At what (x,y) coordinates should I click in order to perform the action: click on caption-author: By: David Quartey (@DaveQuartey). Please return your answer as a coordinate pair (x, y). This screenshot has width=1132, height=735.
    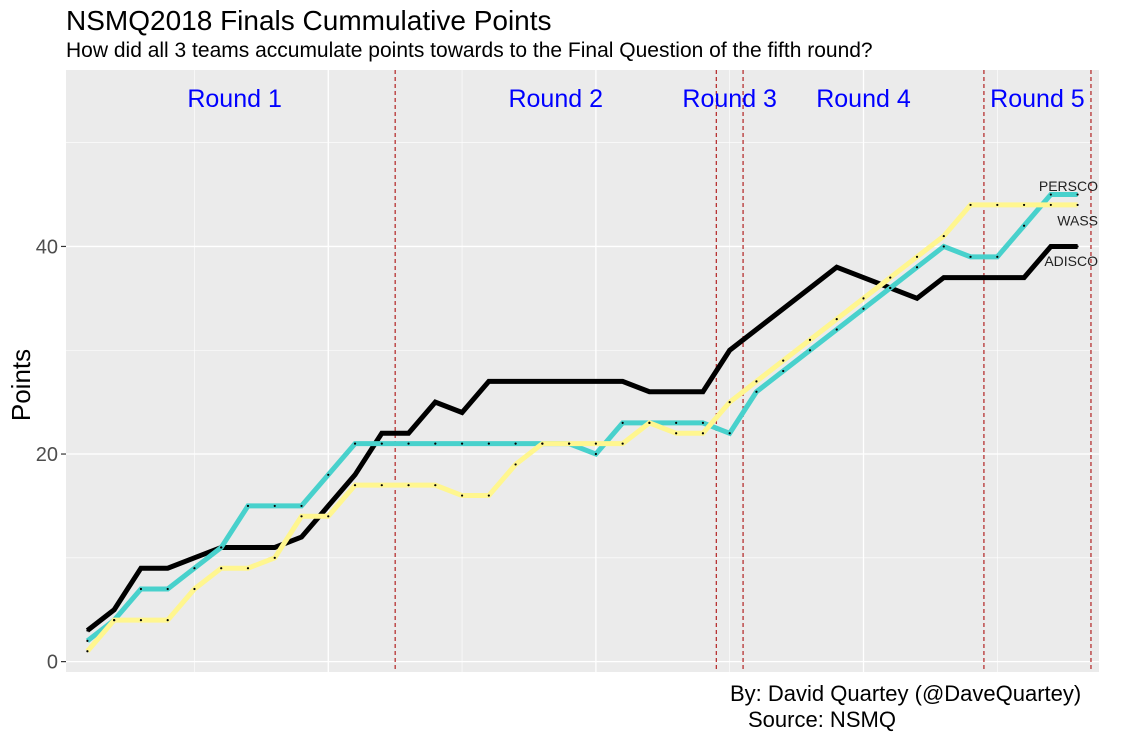
    Looking at the image, I should click on (906, 693).